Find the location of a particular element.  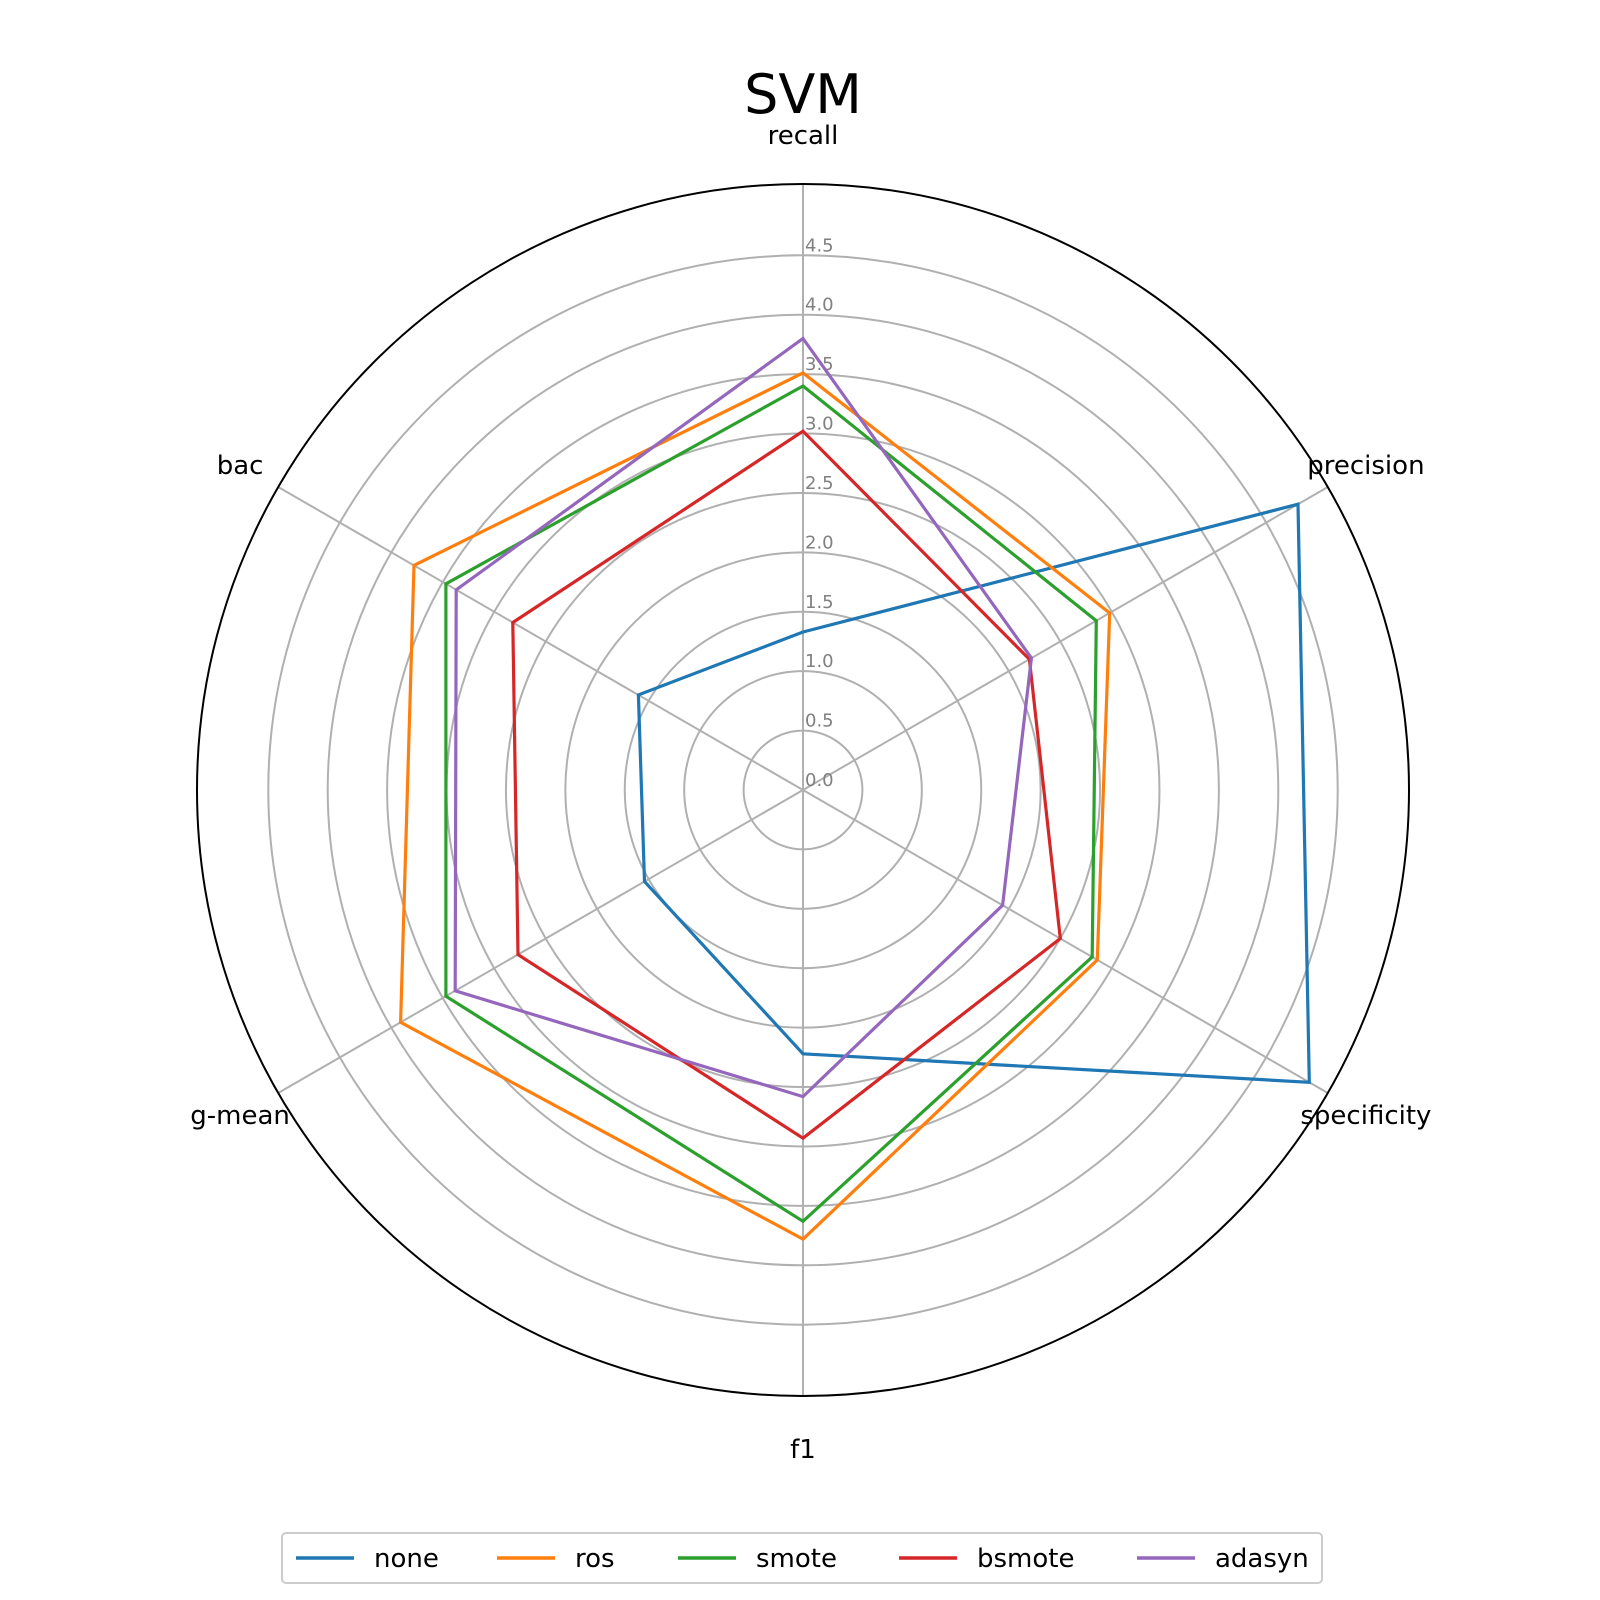

r-tick-label: 1.0 is located at coordinates (819, 661).